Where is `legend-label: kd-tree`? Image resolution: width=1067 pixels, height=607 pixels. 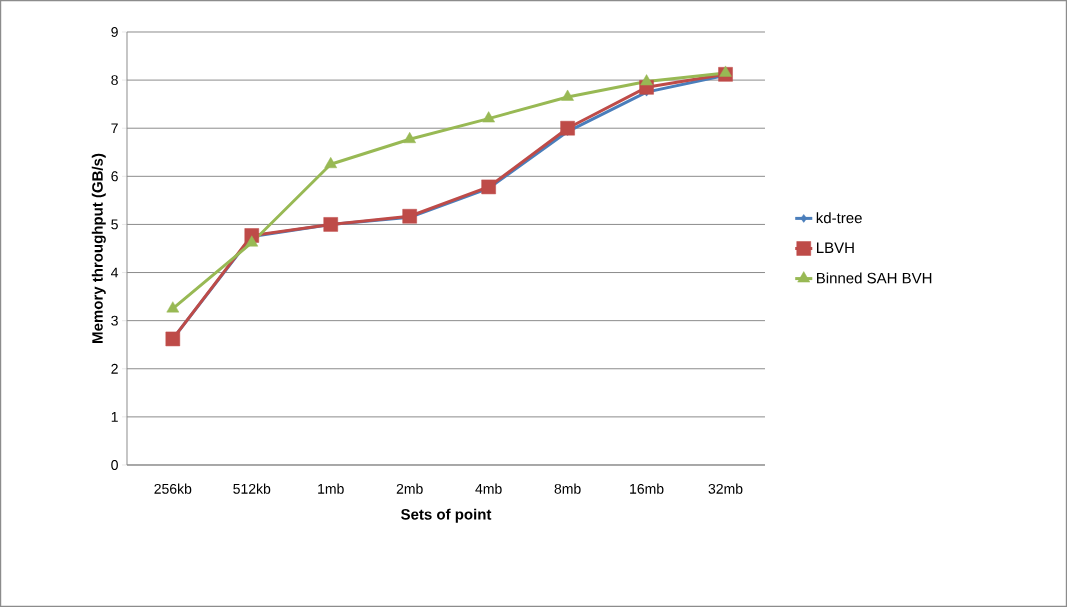 legend-label: kd-tree is located at coordinates (839, 218).